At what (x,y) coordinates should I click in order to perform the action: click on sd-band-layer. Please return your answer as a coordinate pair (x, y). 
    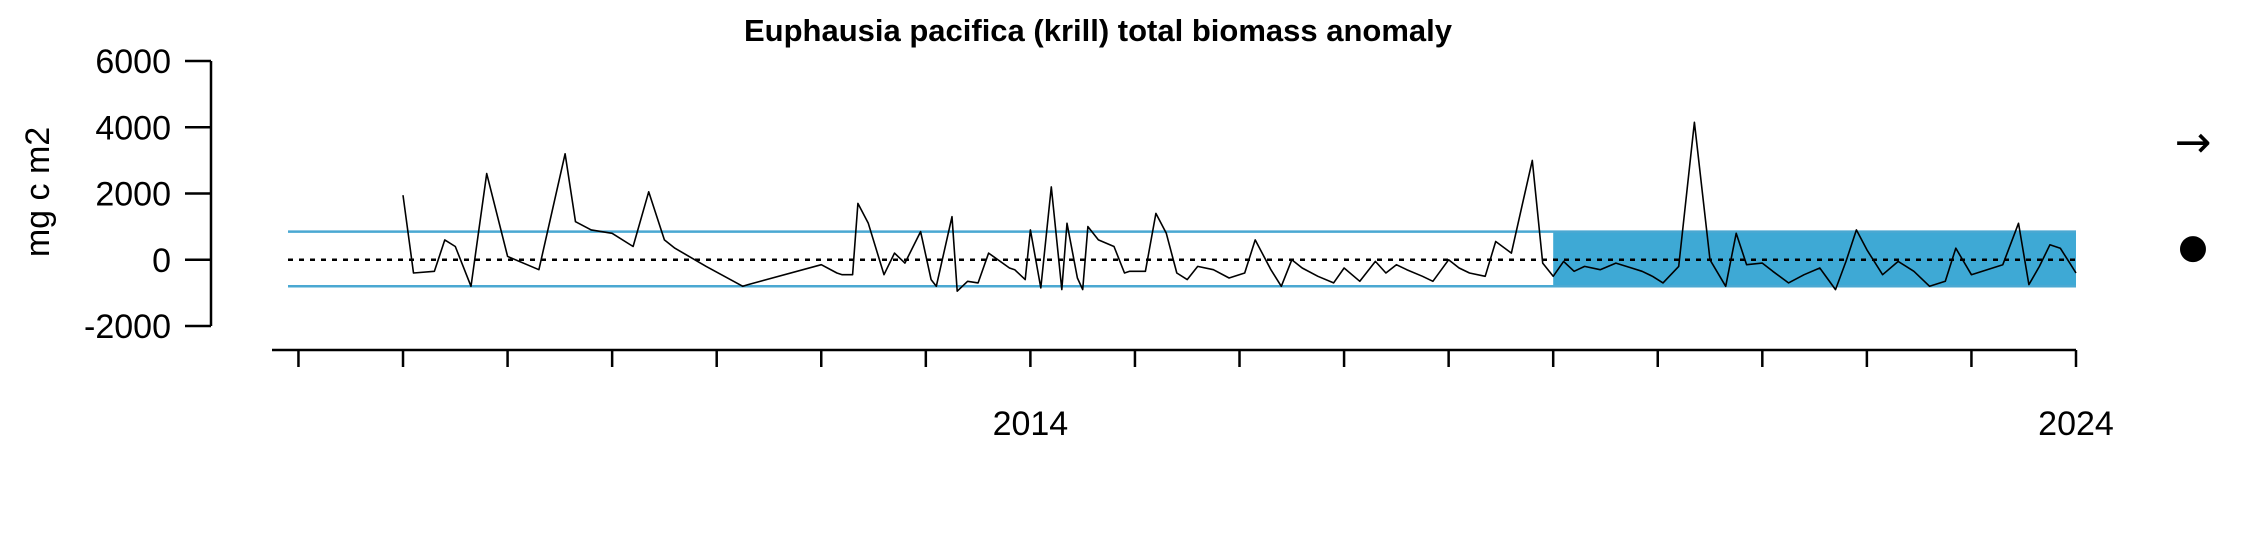
    Looking at the image, I should click on (1182, 259).